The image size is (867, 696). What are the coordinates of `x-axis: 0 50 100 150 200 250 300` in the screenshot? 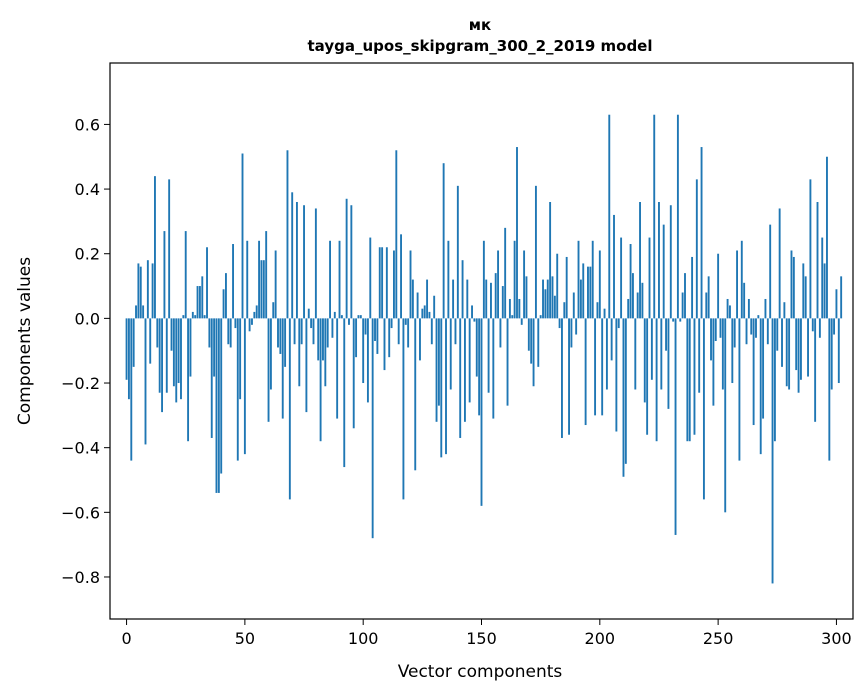 It's located at (486, 633).